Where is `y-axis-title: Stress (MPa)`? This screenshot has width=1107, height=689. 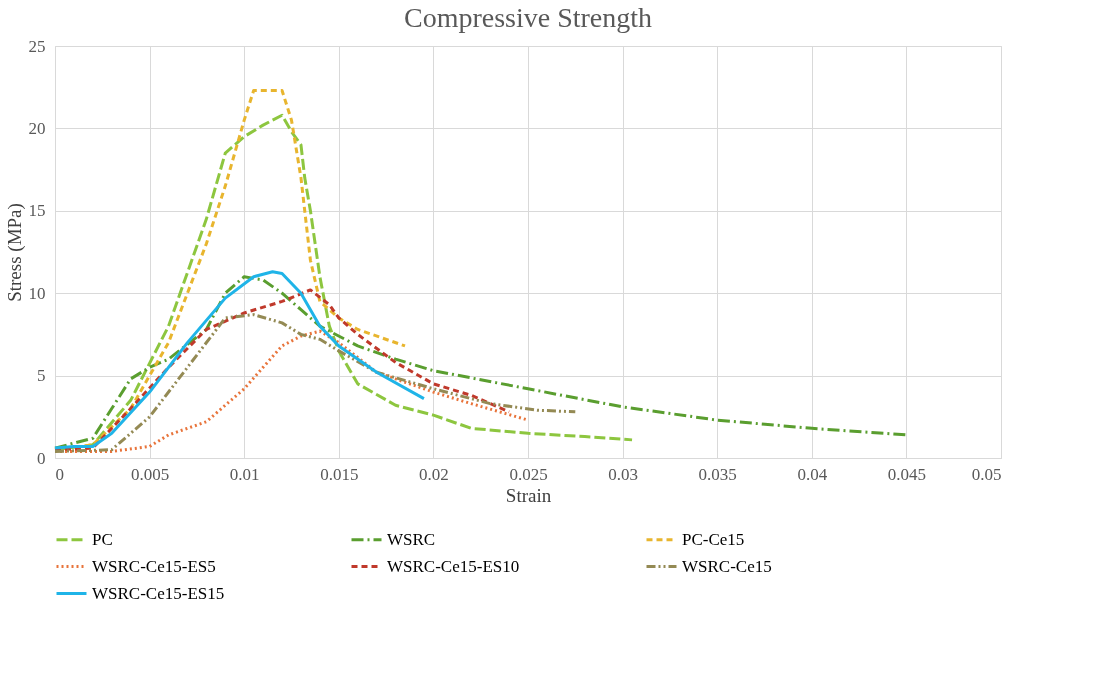
y-axis-title: Stress (MPa) is located at coordinates (14, 252).